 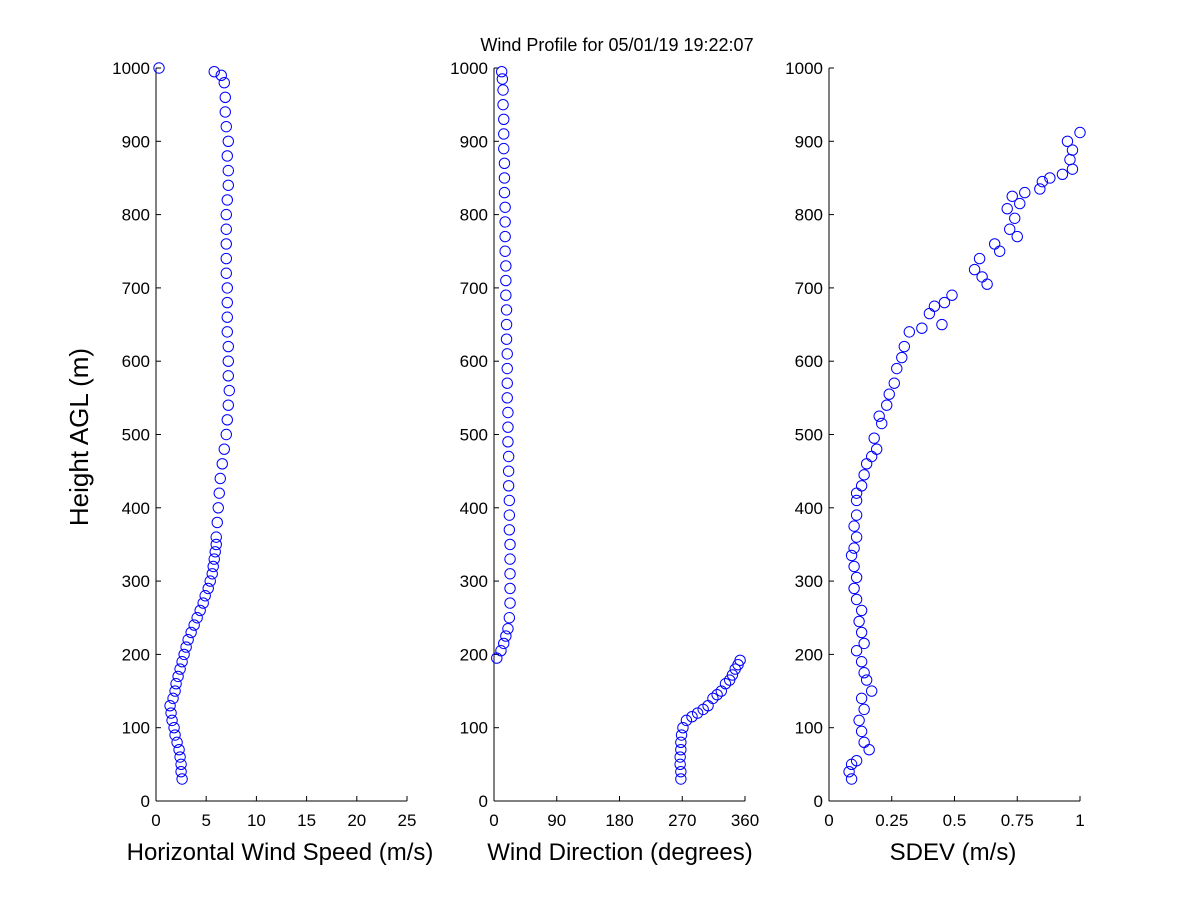 I want to click on y-tick-label: 400, so click(x=474, y=508).